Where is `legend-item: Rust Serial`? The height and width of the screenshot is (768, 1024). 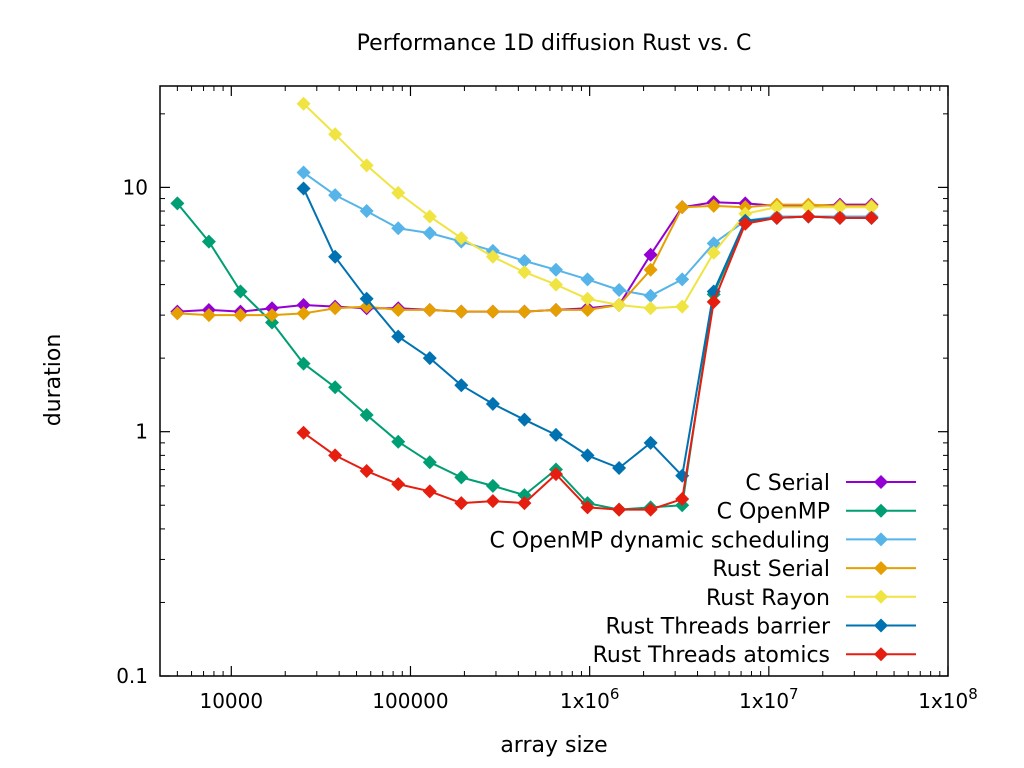 legend-item: Rust Serial is located at coordinates (814, 569).